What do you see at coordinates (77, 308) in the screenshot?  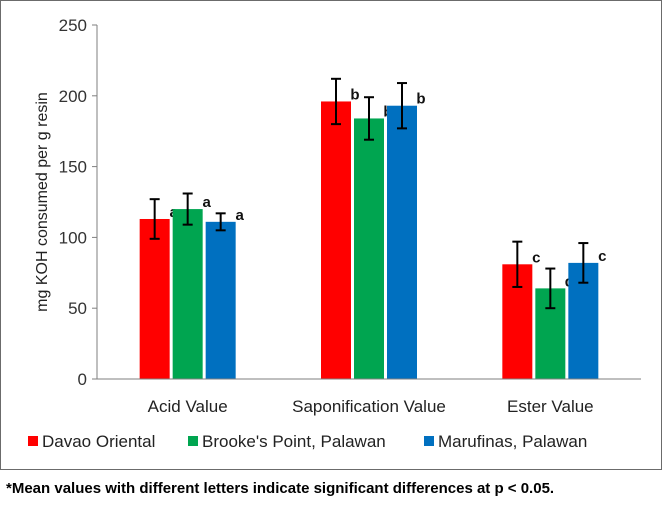 I see `y-tick-label: 50` at bounding box center [77, 308].